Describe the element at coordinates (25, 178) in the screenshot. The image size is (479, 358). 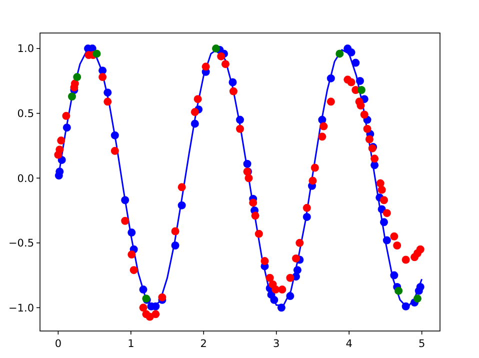
I see `y-tick-label: 0.0` at that location.